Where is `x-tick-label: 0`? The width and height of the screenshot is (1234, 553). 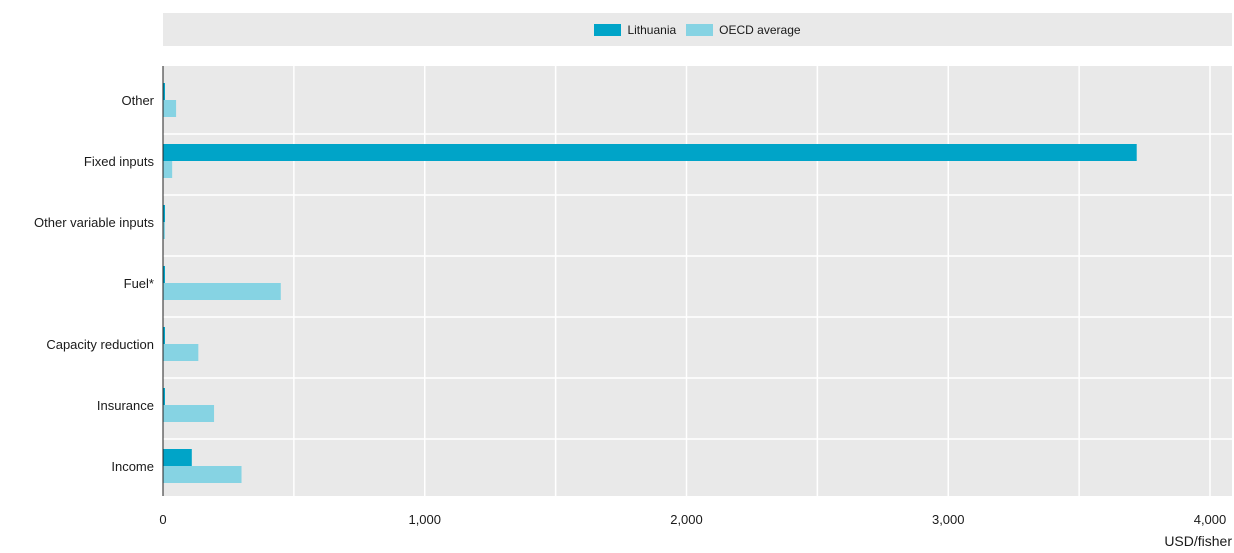
x-tick-label: 0 is located at coordinates (162, 519).